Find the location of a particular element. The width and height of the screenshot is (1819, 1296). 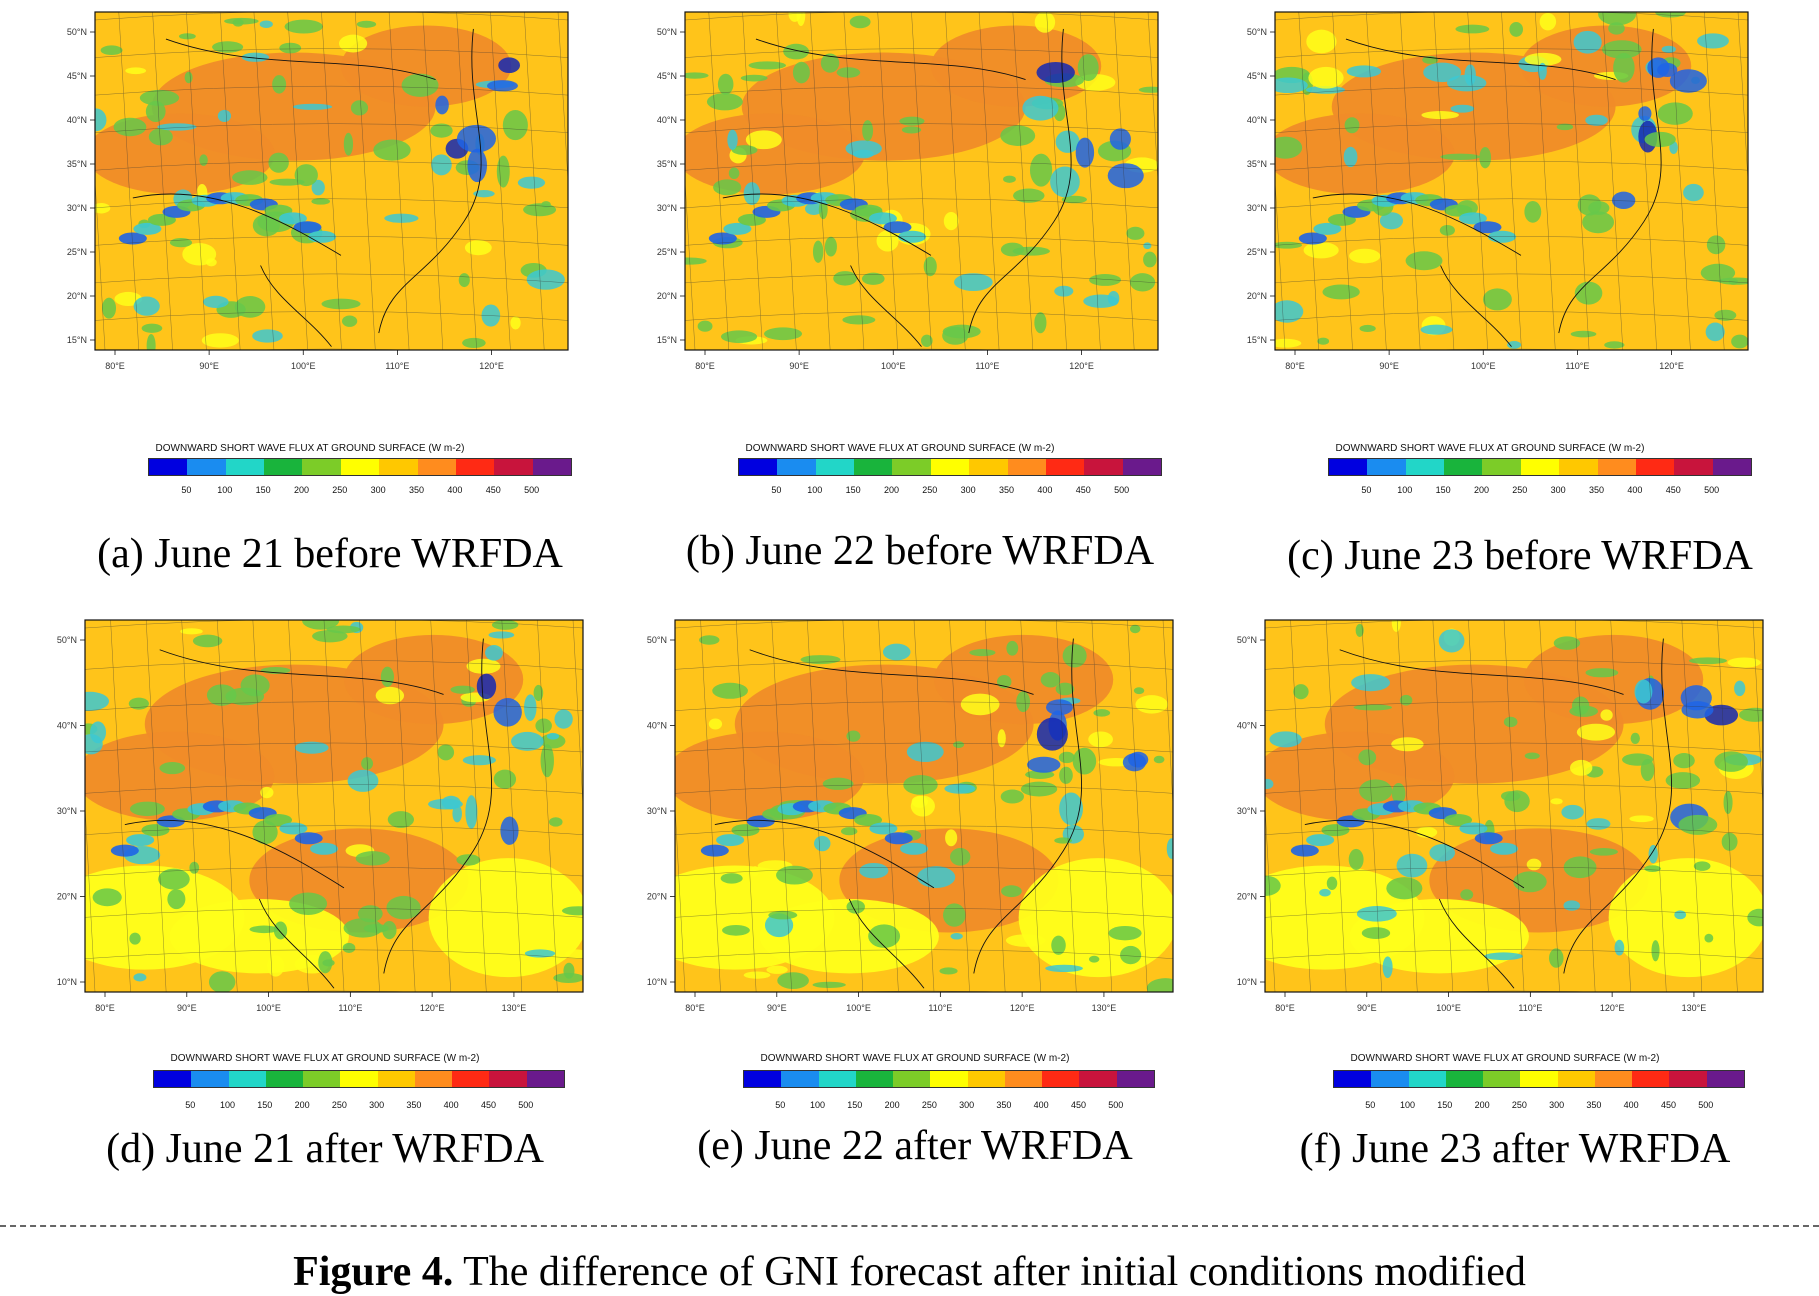

lon-label: 130°E is located at coordinates (514, 1008).